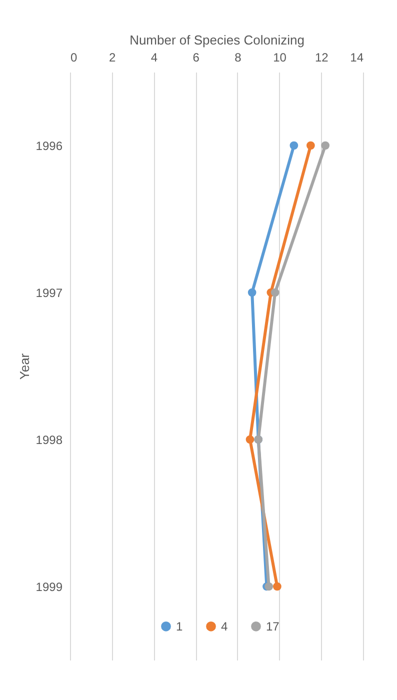 The width and height of the screenshot is (397, 700). Describe the element at coordinates (49, 587) in the screenshot. I see `y-tick-label: 1999` at that location.